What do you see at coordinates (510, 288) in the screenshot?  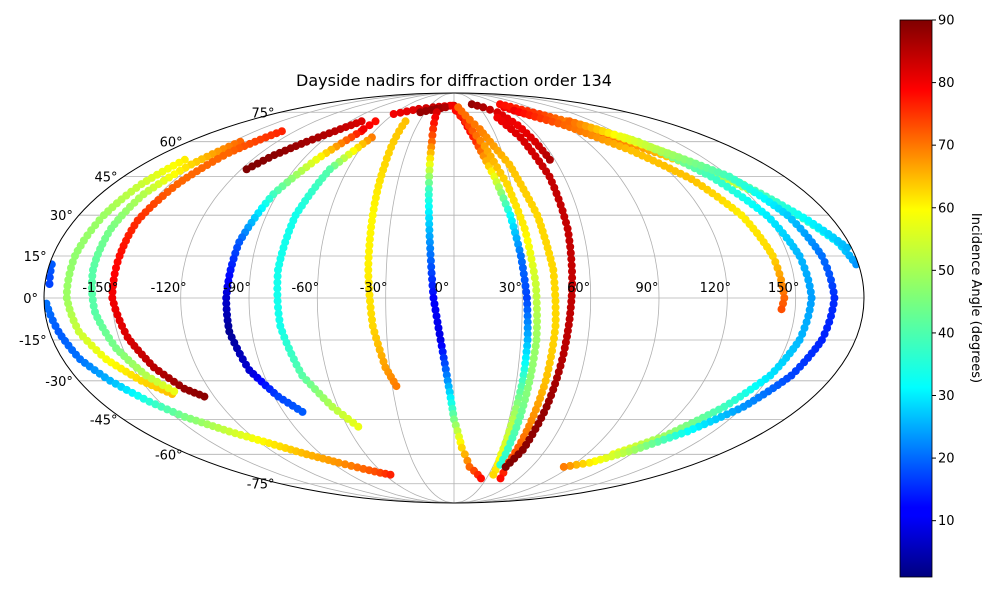 I see `longitude-tick-label: 30°` at bounding box center [510, 288].